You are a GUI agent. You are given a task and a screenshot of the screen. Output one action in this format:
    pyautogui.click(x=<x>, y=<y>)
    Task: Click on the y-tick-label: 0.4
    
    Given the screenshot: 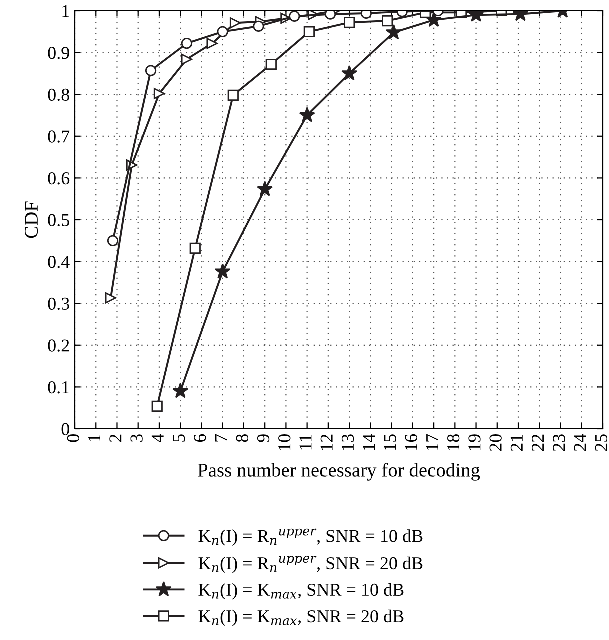 What is the action you would take?
    pyautogui.click(x=59, y=262)
    